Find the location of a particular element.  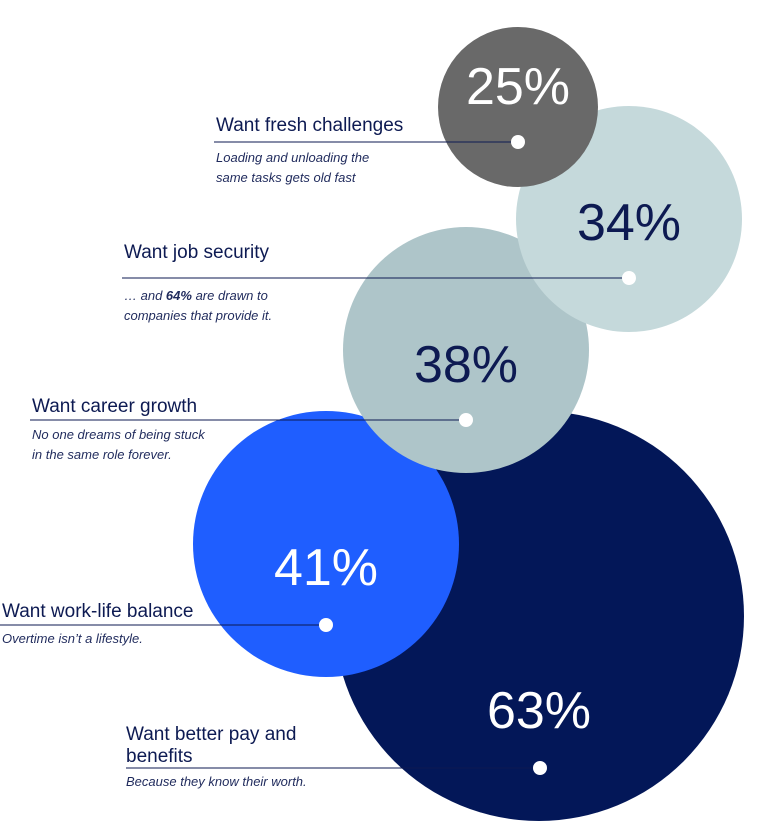

category-heading: Want career growth is located at coordinates (114, 406).